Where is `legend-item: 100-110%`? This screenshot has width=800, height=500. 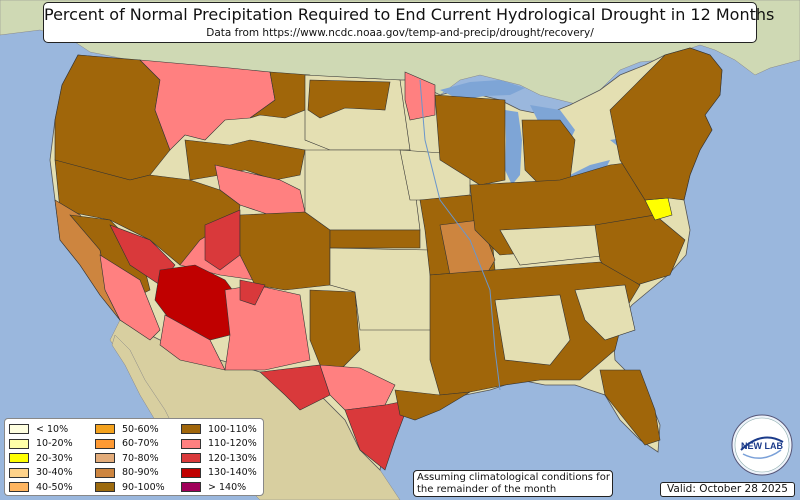
legend-item: 100-110% is located at coordinates (219, 429).